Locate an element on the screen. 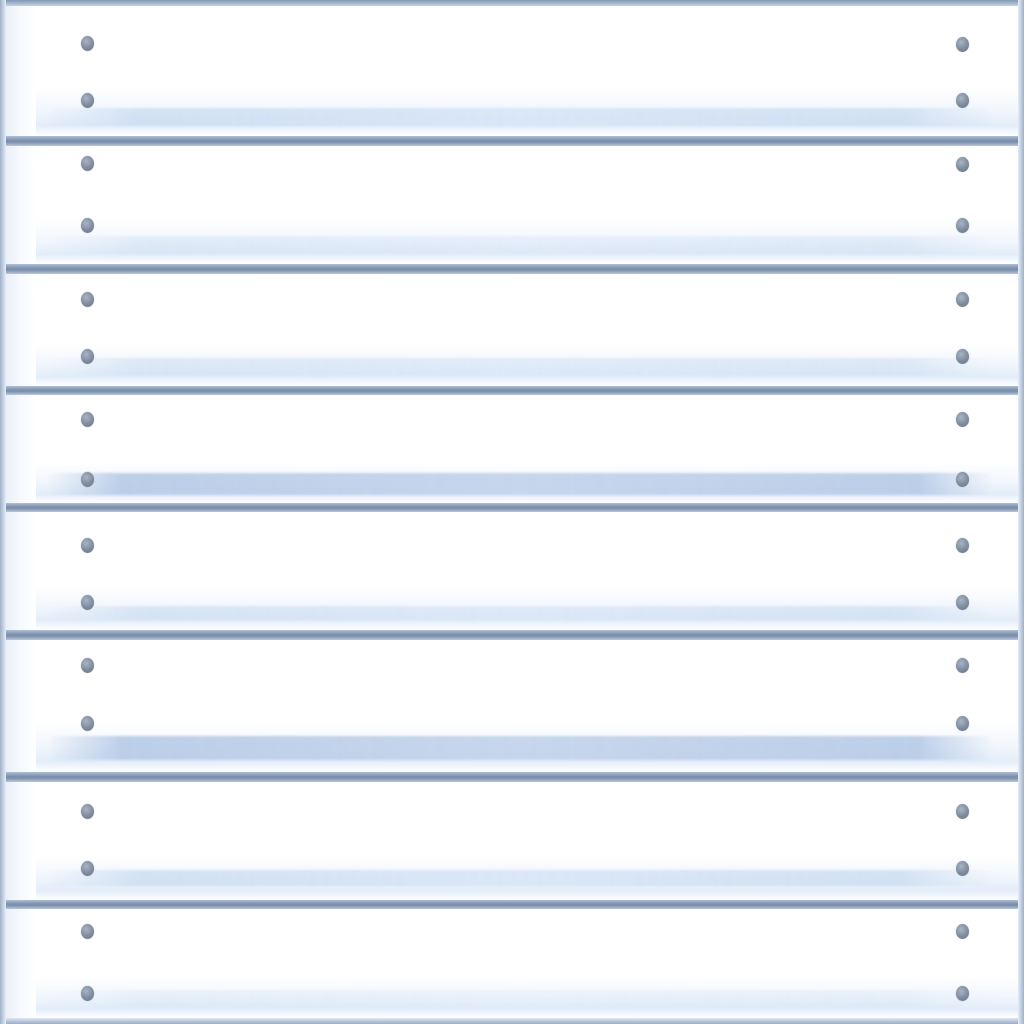 The image size is (1024, 1024). plank-1-left-edge is located at coordinates (18, 71).